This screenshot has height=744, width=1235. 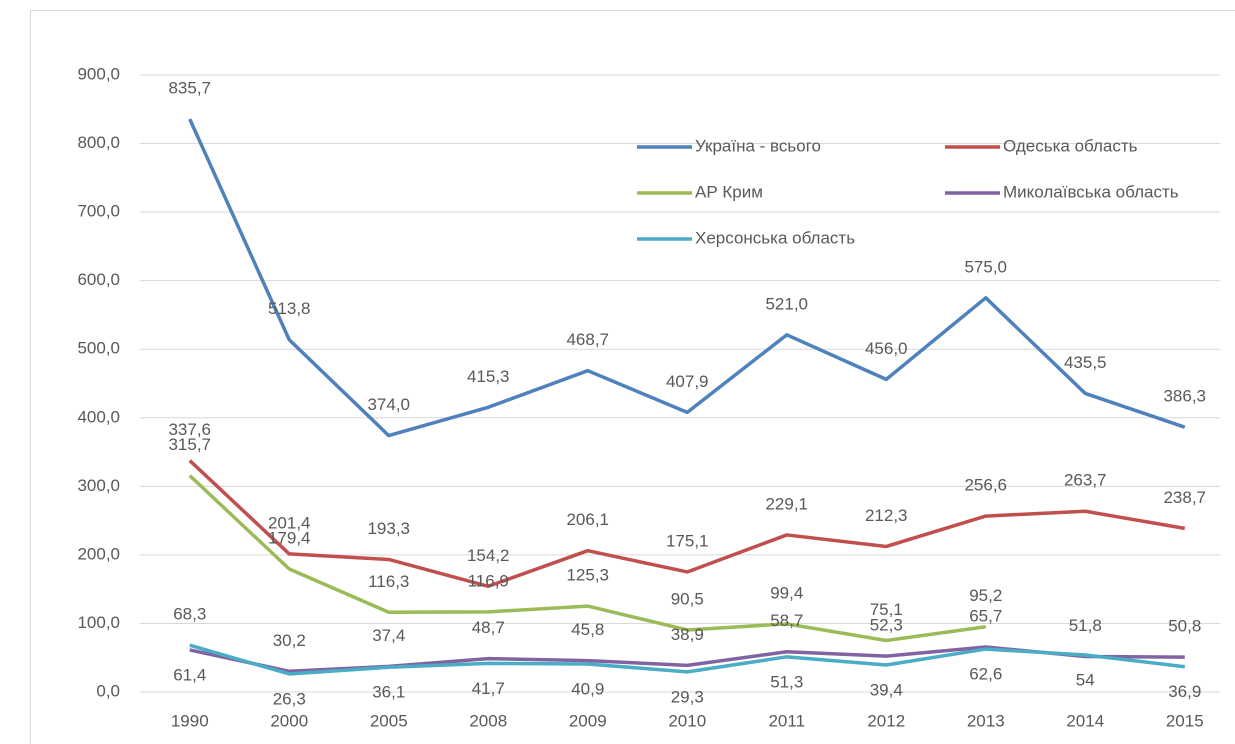 I want to click on data-label: 40,9, so click(x=587, y=688).